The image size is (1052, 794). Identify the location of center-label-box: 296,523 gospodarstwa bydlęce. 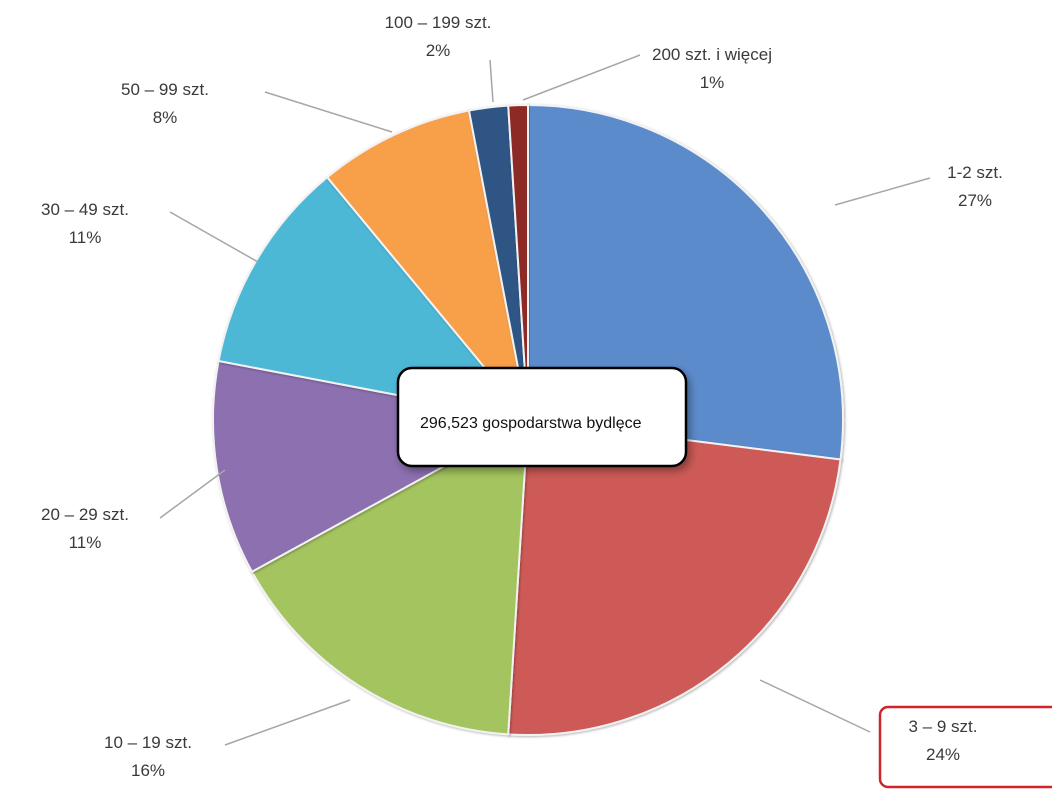
(542, 417).